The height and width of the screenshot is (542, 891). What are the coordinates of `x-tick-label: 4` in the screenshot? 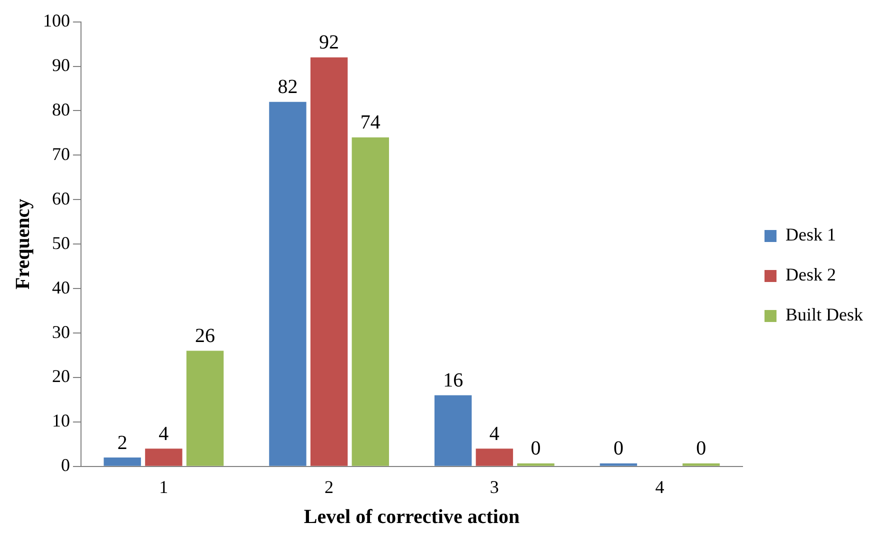 It's located at (659, 486).